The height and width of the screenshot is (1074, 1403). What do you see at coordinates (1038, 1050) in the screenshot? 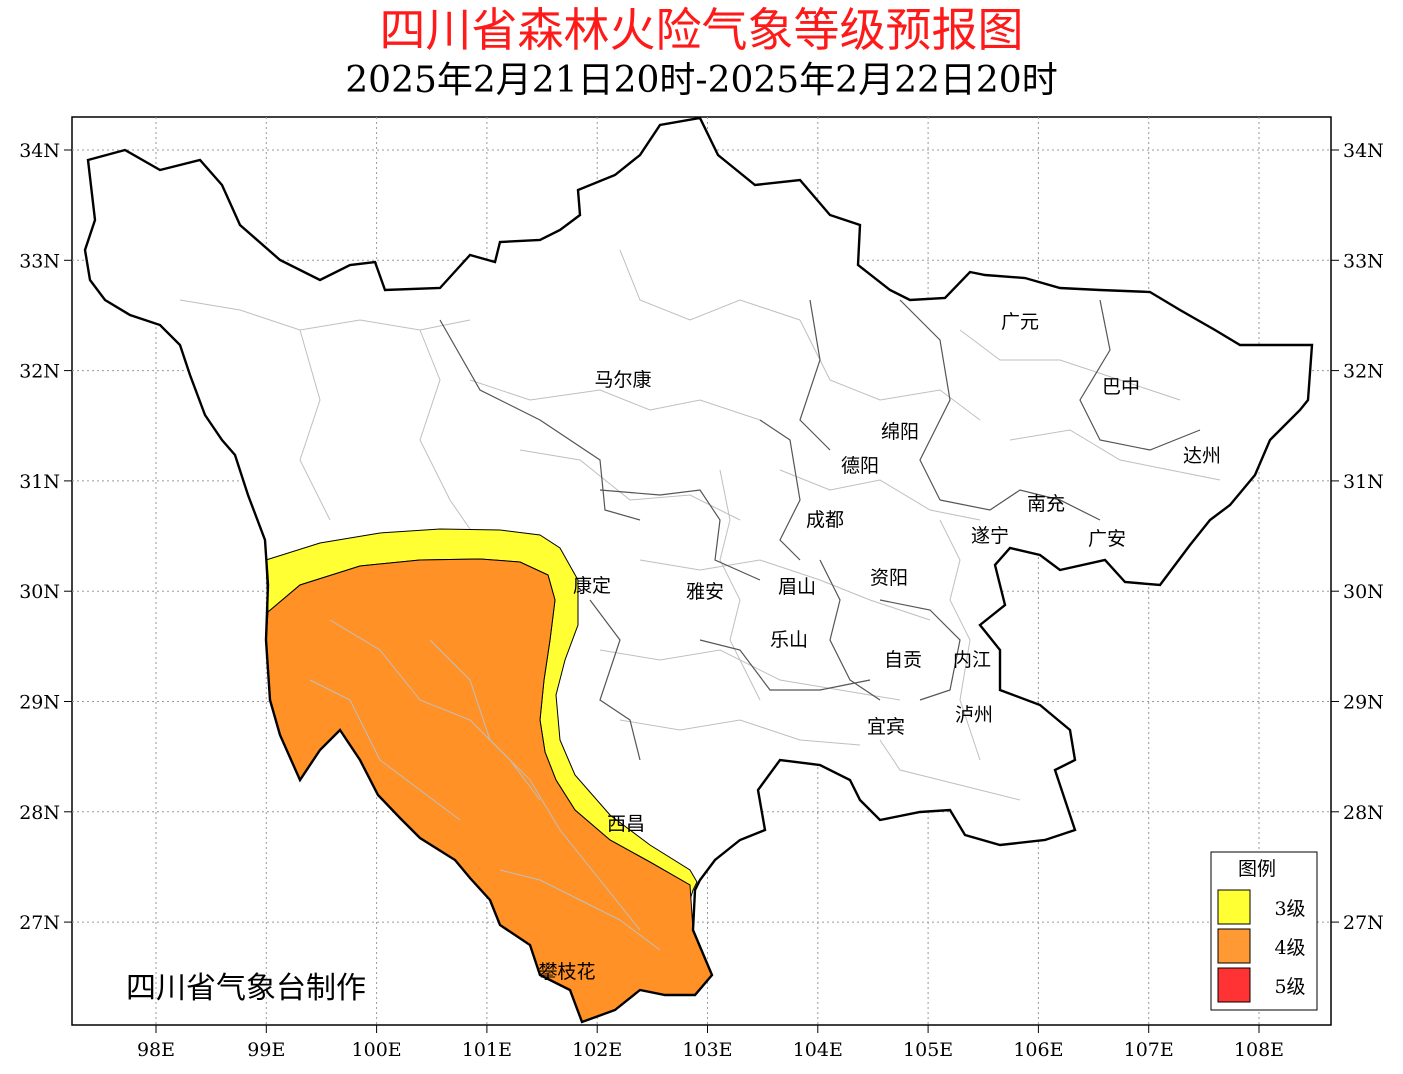
I see `longitude-tick-label: 106E` at bounding box center [1038, 1050].